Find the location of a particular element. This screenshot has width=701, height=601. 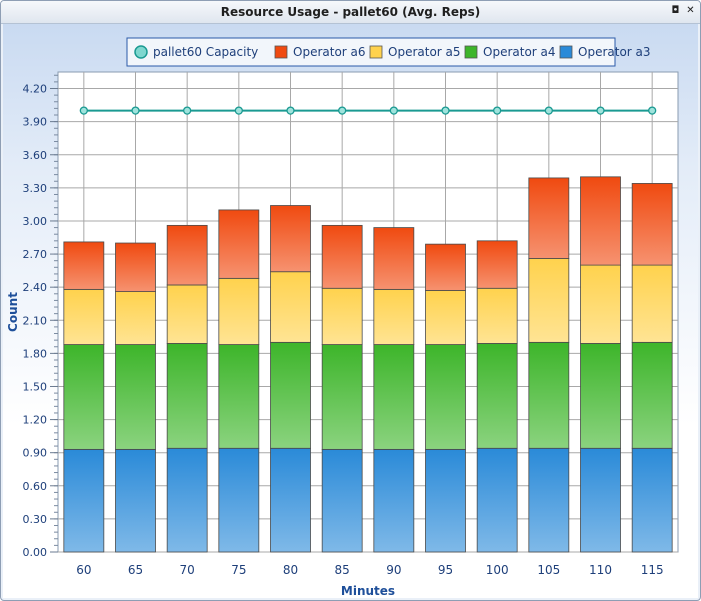

legend-marker-capacity is located at coordinates (141, 52).